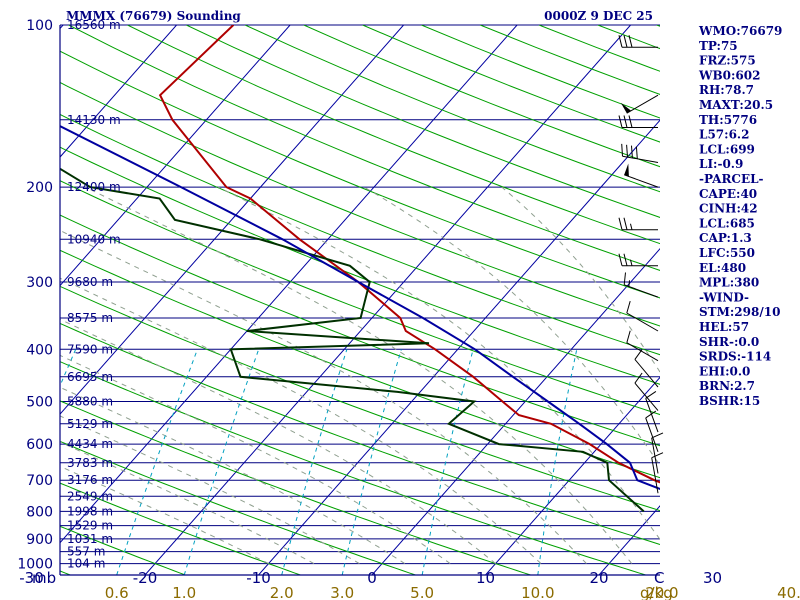 This screenshot has width=800, height=600. Describe the element at coordinates (537, 592) in the screenshot. I see `mixing-ratio-tick-label: 10.0` at that location.